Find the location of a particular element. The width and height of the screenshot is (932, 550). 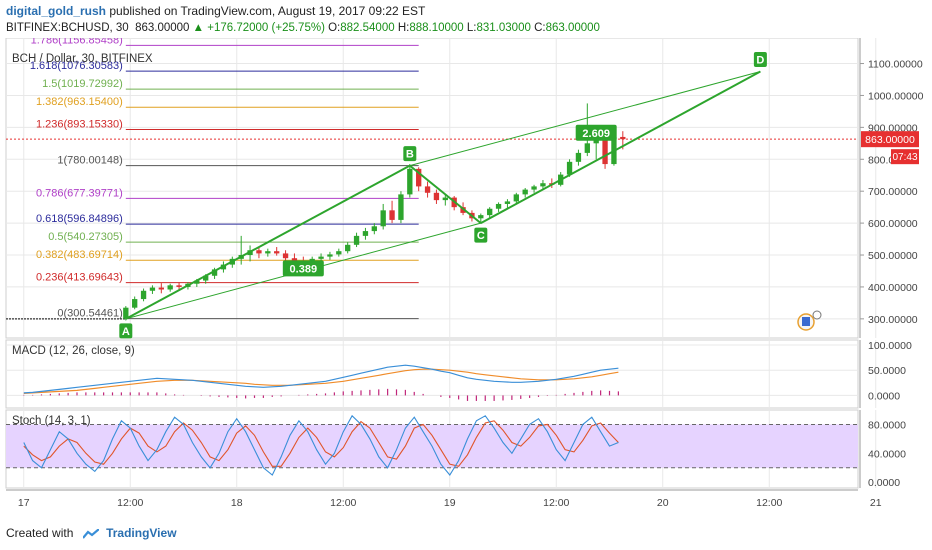

symbol-name: BITFINEX:BCHUSD, 30 is located at coordinates (67, 28).